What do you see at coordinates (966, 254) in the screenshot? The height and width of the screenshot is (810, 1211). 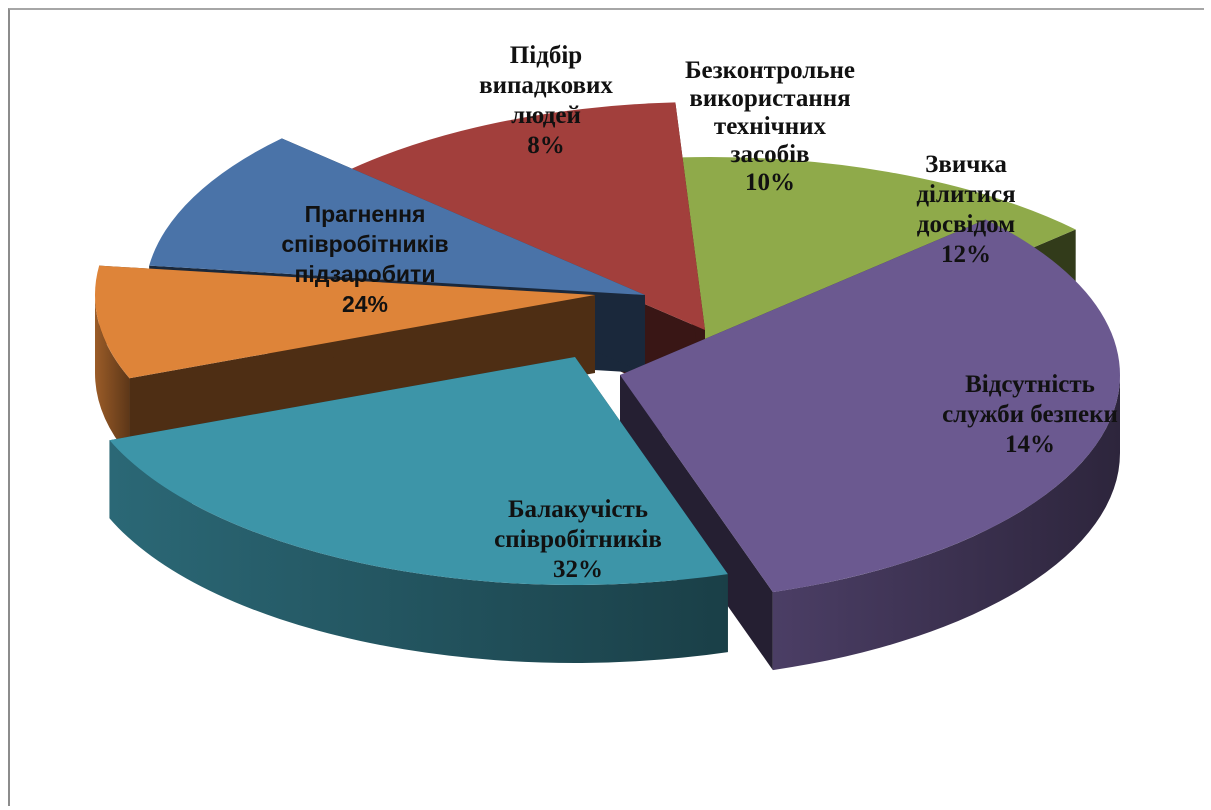 I see `slice-percent-label-5: 12%` at bounding box center [966, 254].